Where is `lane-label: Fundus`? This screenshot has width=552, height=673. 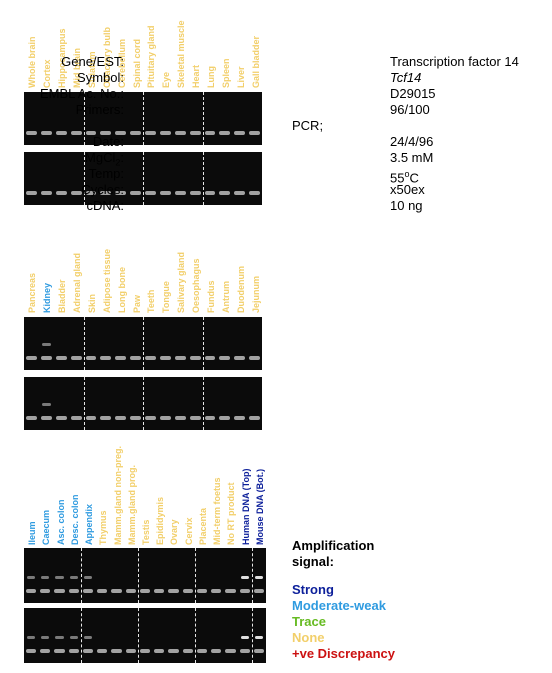
lane-label: Fundus is located at coordinates (210, 297).